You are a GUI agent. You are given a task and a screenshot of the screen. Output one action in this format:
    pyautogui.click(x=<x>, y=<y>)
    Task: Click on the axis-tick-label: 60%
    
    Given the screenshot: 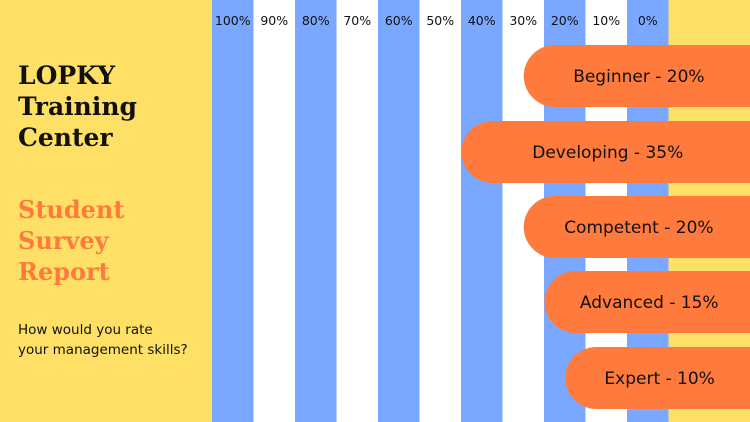 What is the action you would take?
    pyautogui.click(x=399, y=20)
    